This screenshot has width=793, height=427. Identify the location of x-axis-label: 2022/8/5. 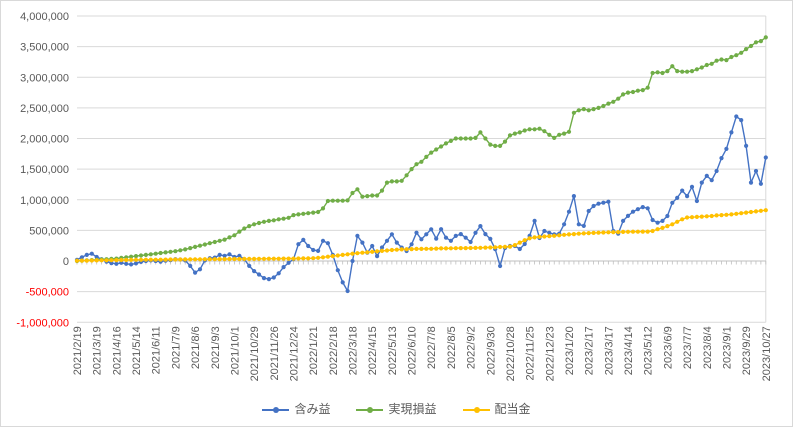
(452, 347).